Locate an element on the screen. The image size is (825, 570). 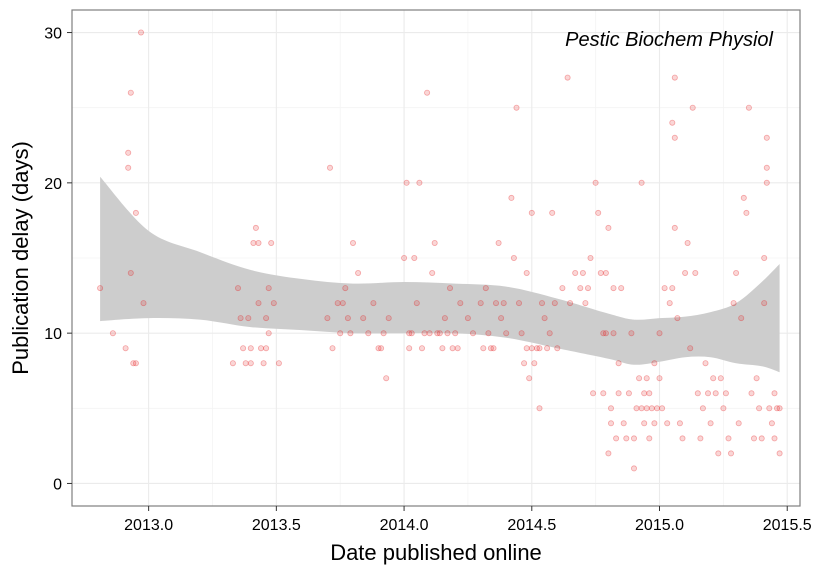
x-tick-label: 2013.0 is located at coordinates (148, 525).